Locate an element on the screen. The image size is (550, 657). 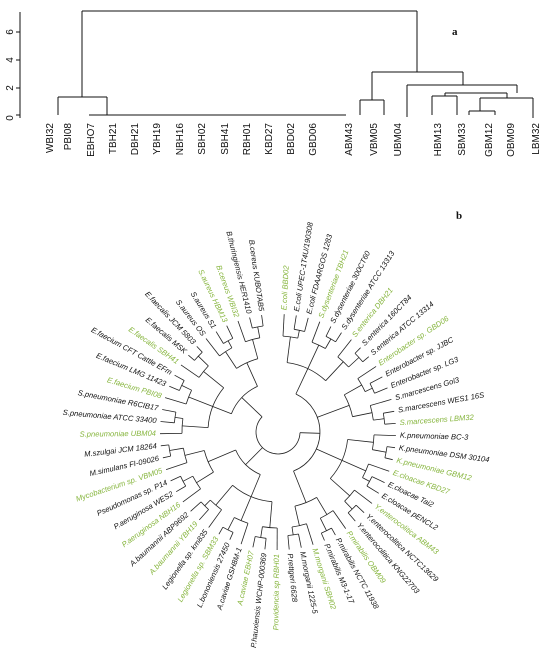
dendrogram-leaf-label: OBM09 is located at coordinates (511, 140).